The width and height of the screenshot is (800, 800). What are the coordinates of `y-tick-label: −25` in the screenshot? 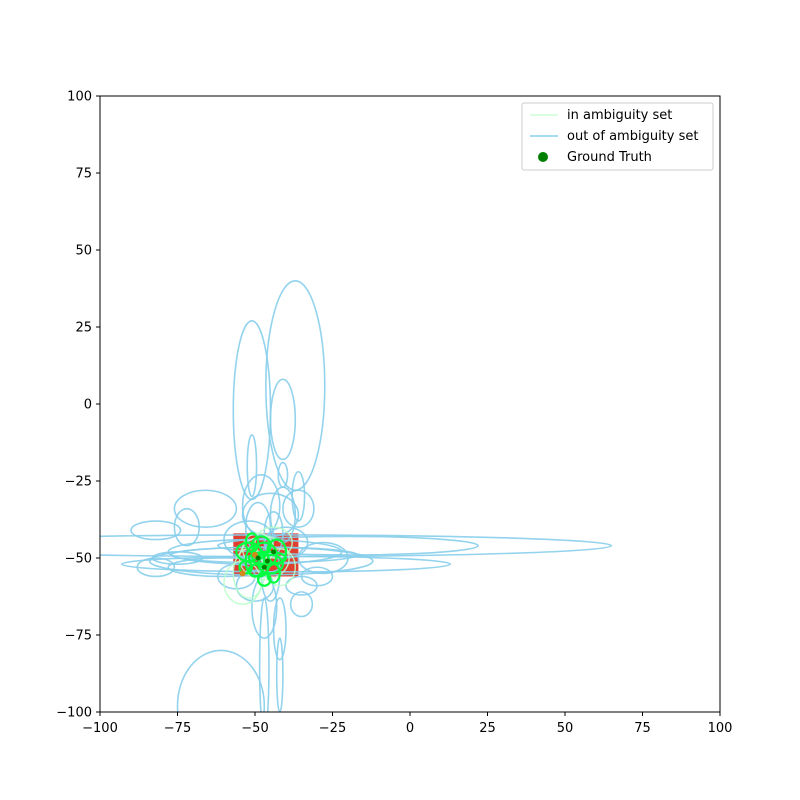 It's located at (78, 482).